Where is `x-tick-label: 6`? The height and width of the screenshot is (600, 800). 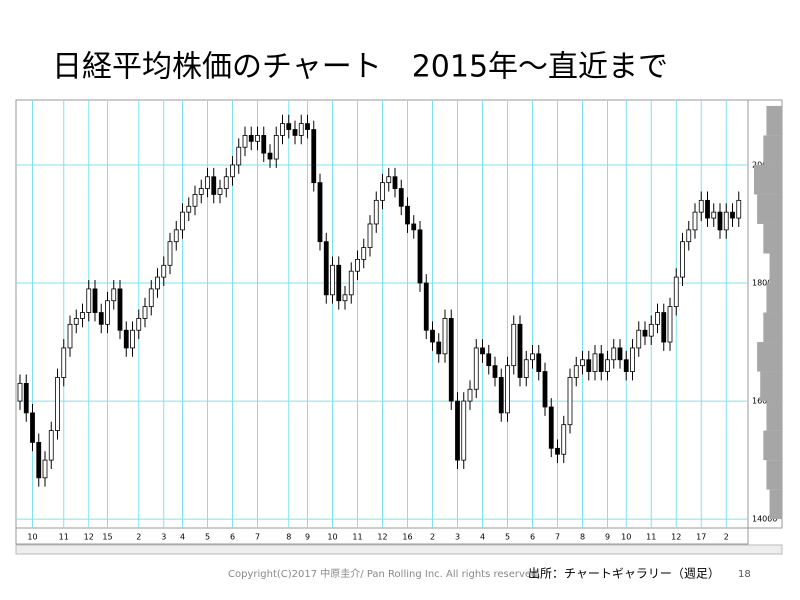 x-tick-label: 6 is located at coordinates (532, 537).